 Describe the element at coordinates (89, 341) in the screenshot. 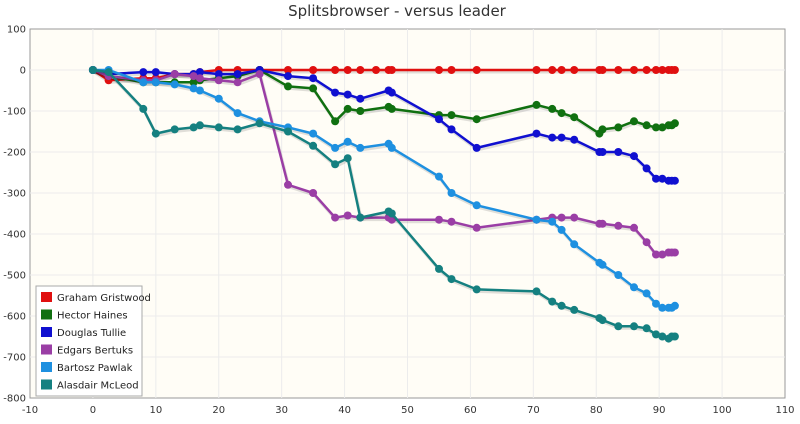

I see `legend-box` at that location.